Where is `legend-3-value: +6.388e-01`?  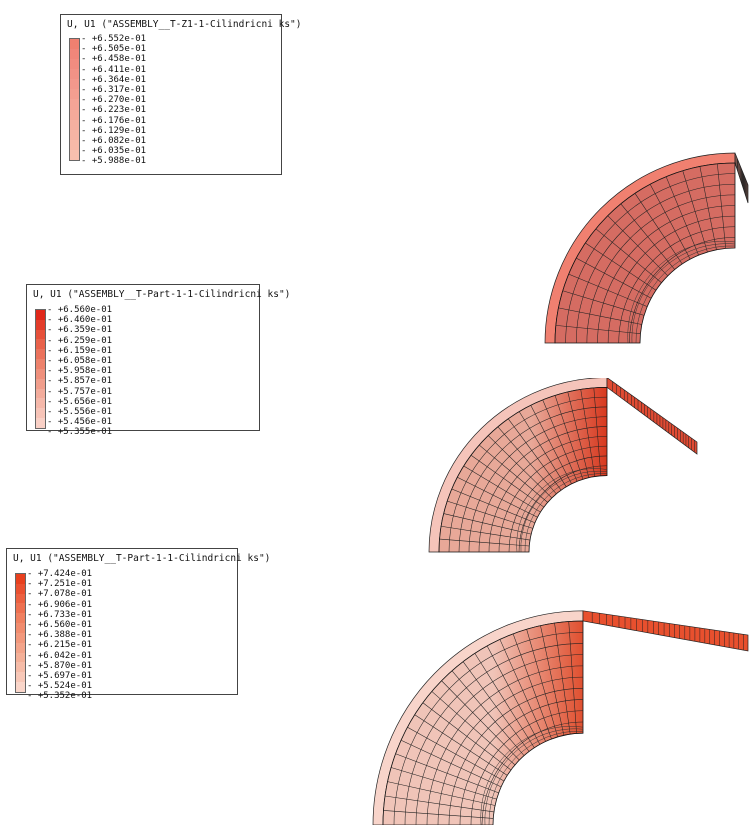 legend-3-value: +6.388e-01 is located at coordinates (59, 635).